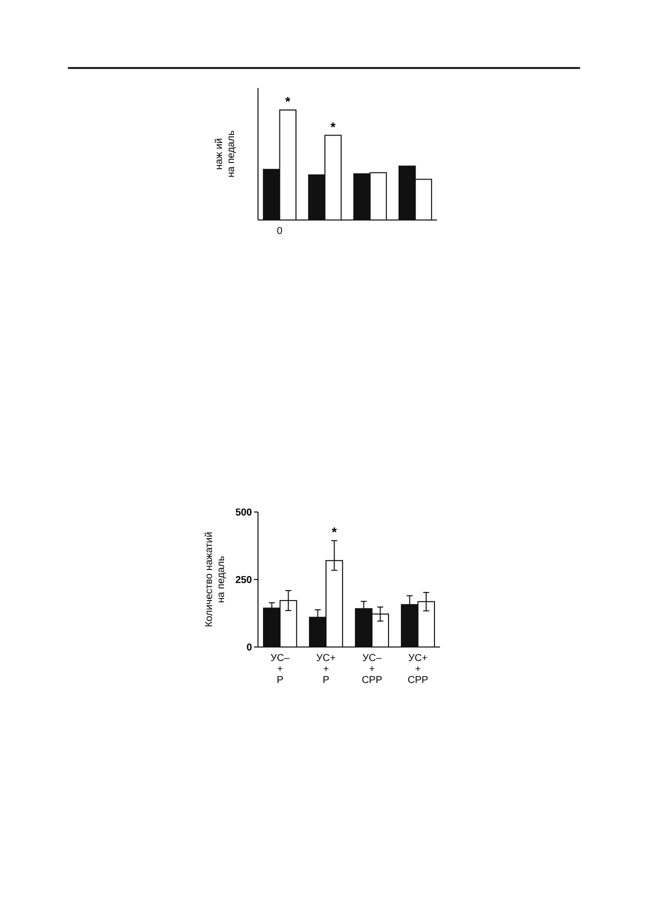 This screenshot has width=649, height=915. Describe the element at coordinates (326, 669) in the screenshot. I see `x-tick-label: УС+ + P` at that location.